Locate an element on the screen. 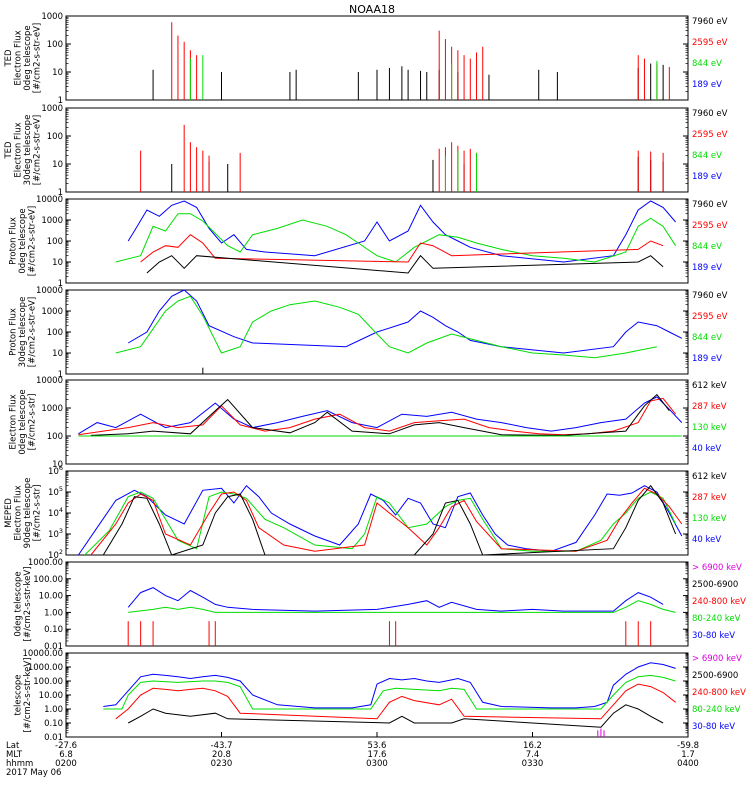 Image resolution: width=750 pixels, height=800 pixels. x-tick-label-hhmm: 0230 is located at coordinates (222, 764).